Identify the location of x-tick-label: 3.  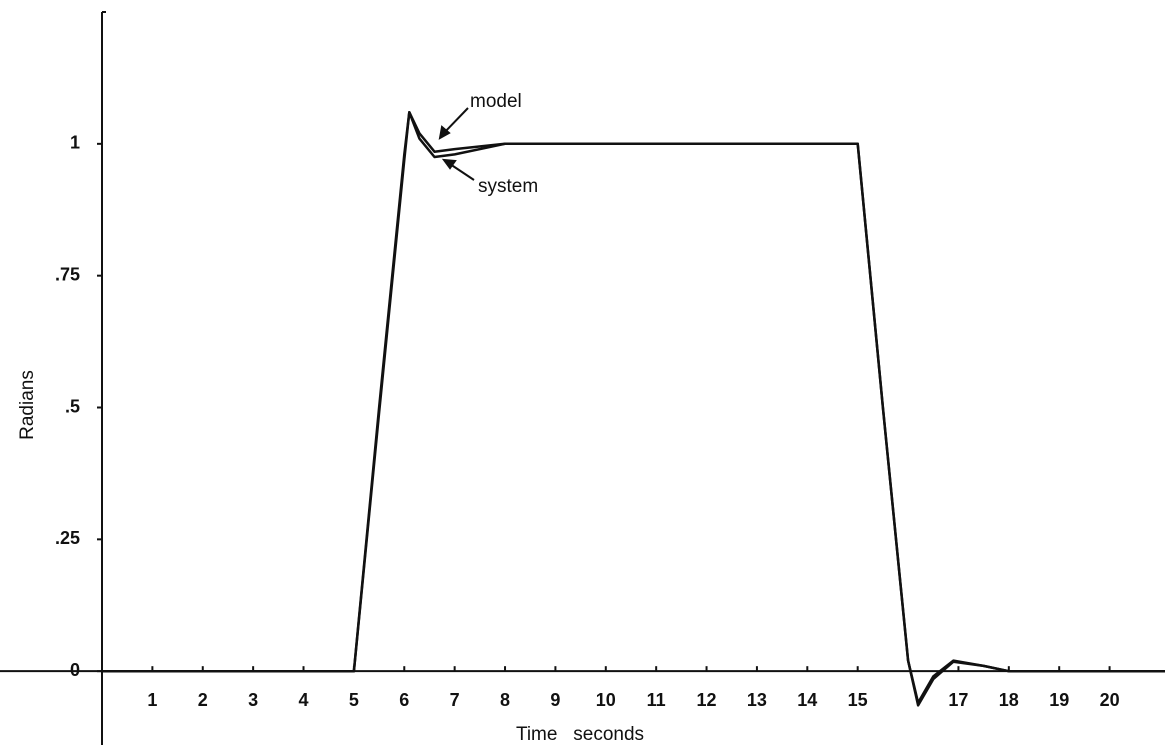
(253, 700).